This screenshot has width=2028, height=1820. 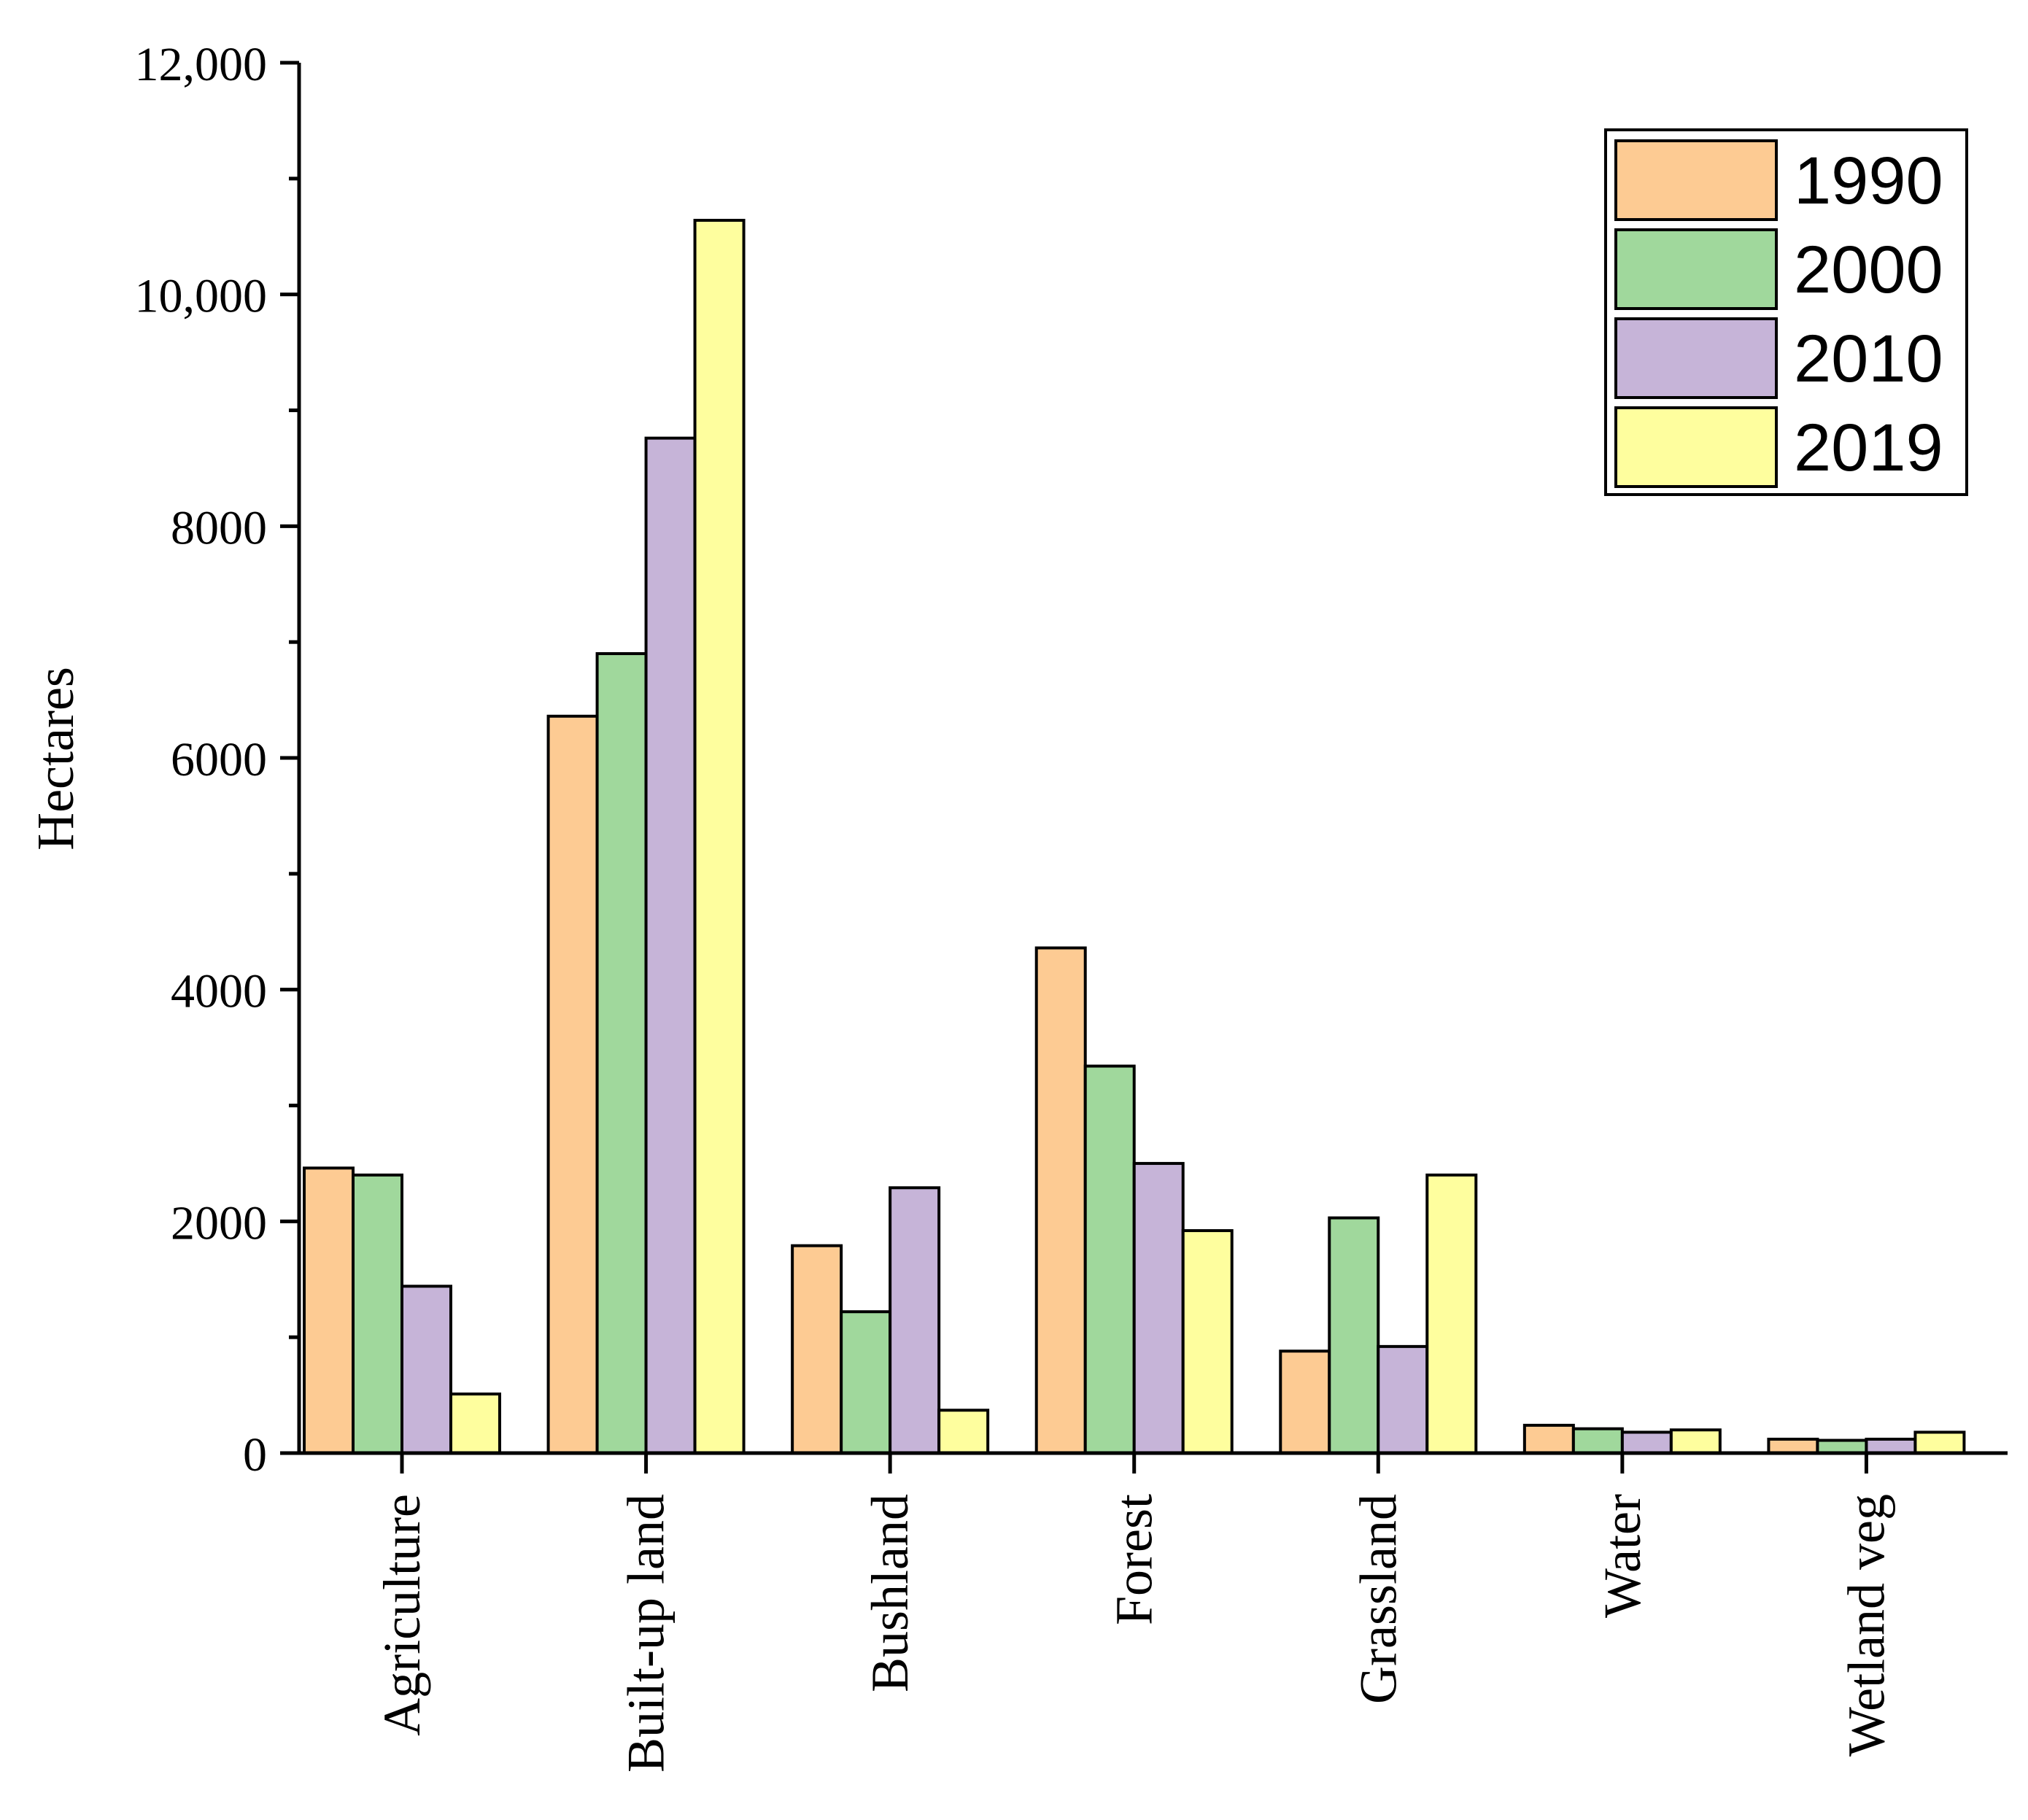 I want to click on legend-label-1990: 1990, so click(x=1868, y=181).